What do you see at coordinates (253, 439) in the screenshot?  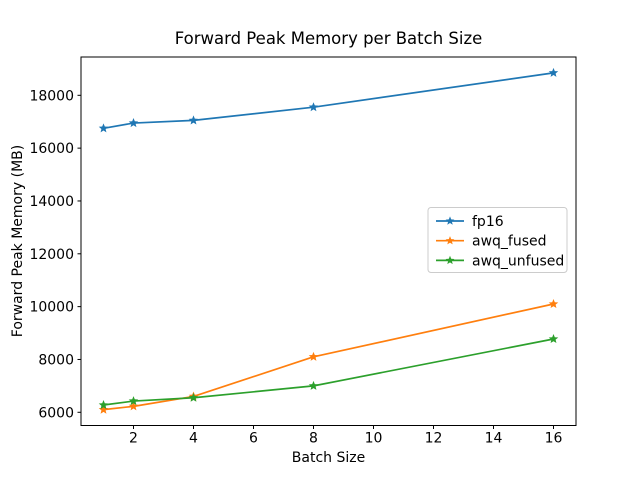 I see `x-tick-label: 6` at bounding box center [253, 439].